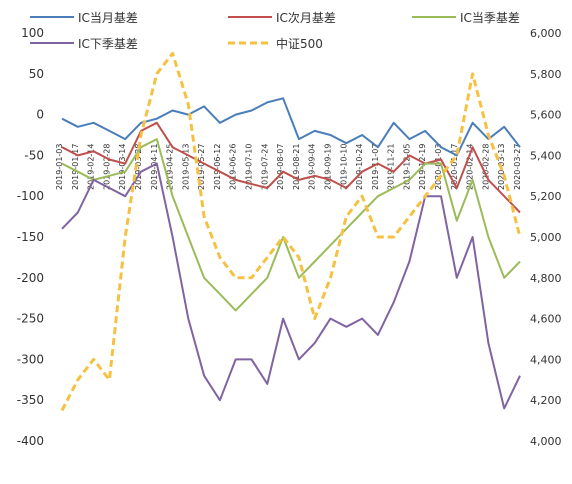 This screenshot has width=572, height=484. Describe the element at coordinates (30, 319) in the screenshot. I see `left-tick-label: -250` at that location.